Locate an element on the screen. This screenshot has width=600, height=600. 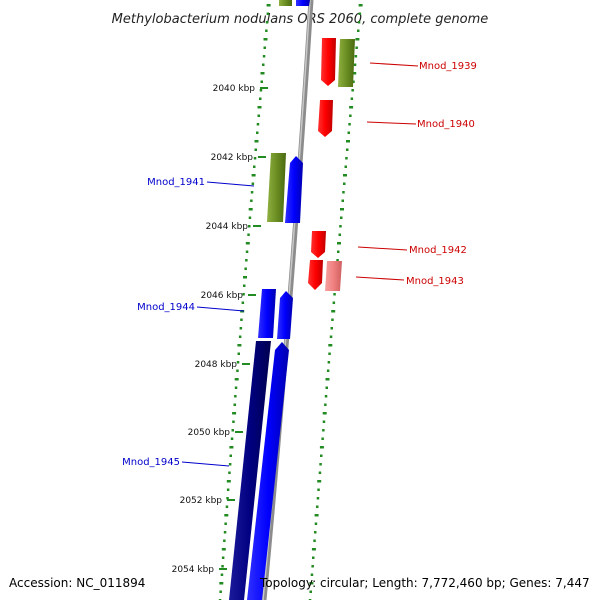
tick-label: 2042 kbp is located at coordinates (232, 158).